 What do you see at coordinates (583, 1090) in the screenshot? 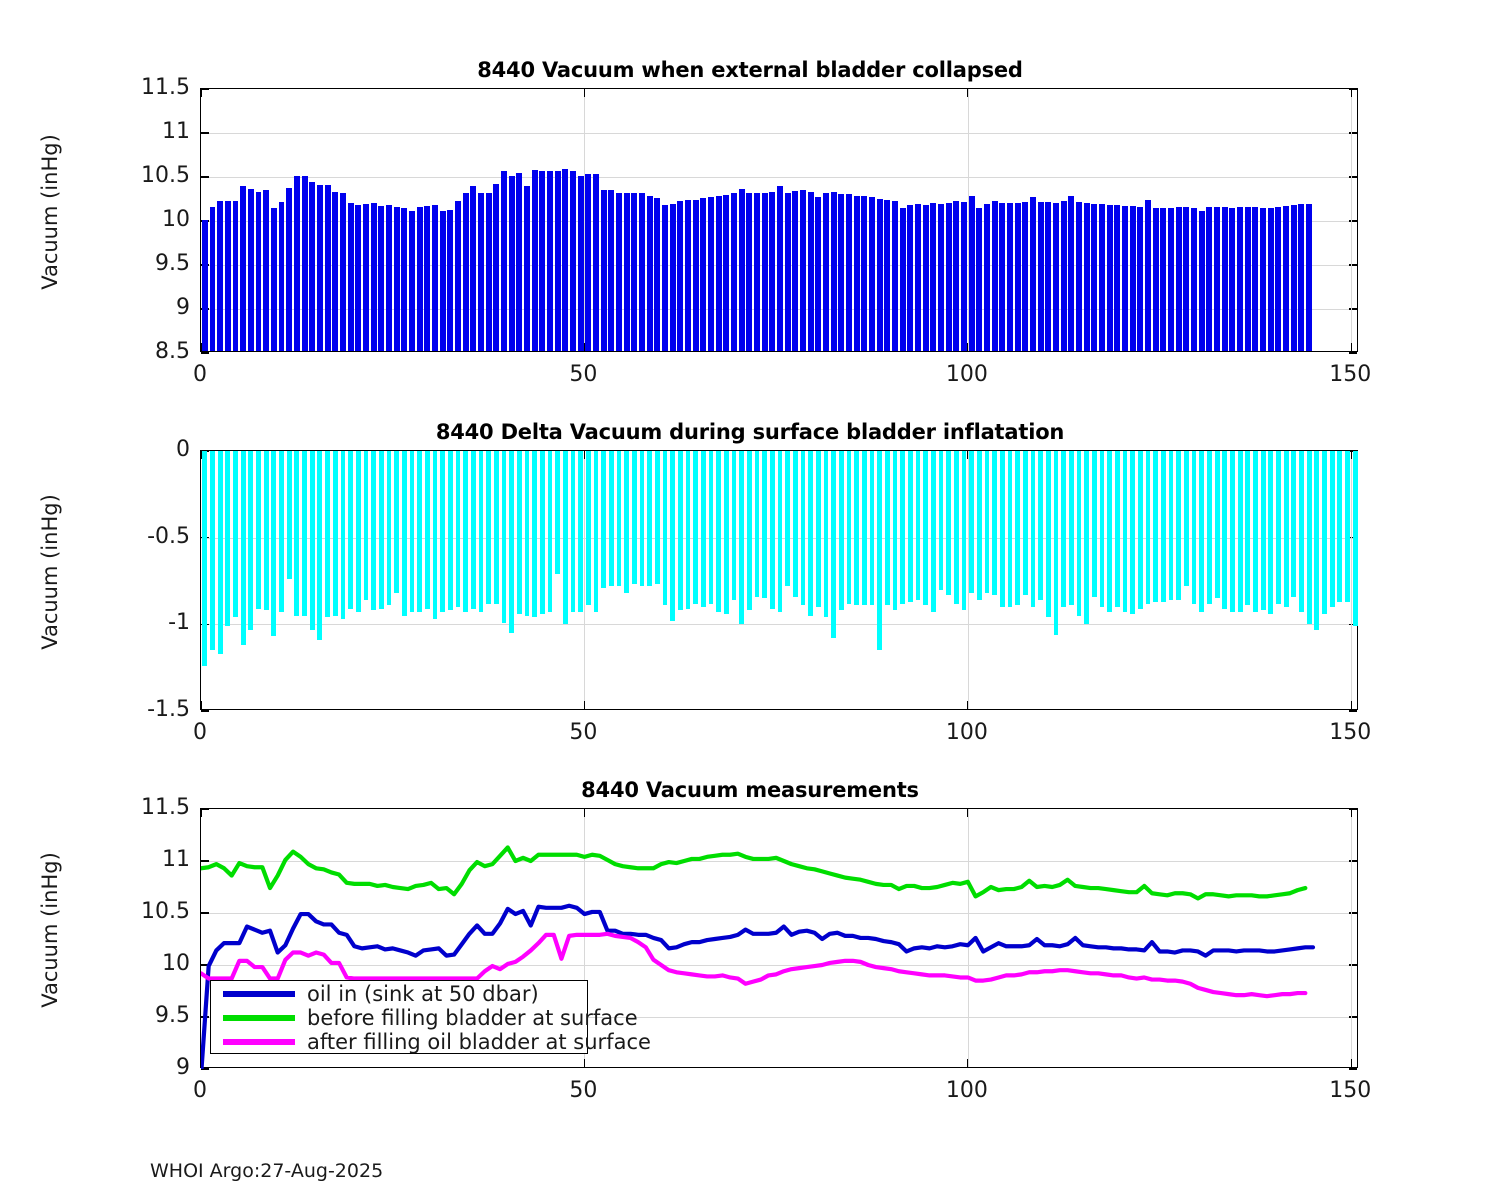
I see `xtick-label: 50` at bounding box center [583, 1090].